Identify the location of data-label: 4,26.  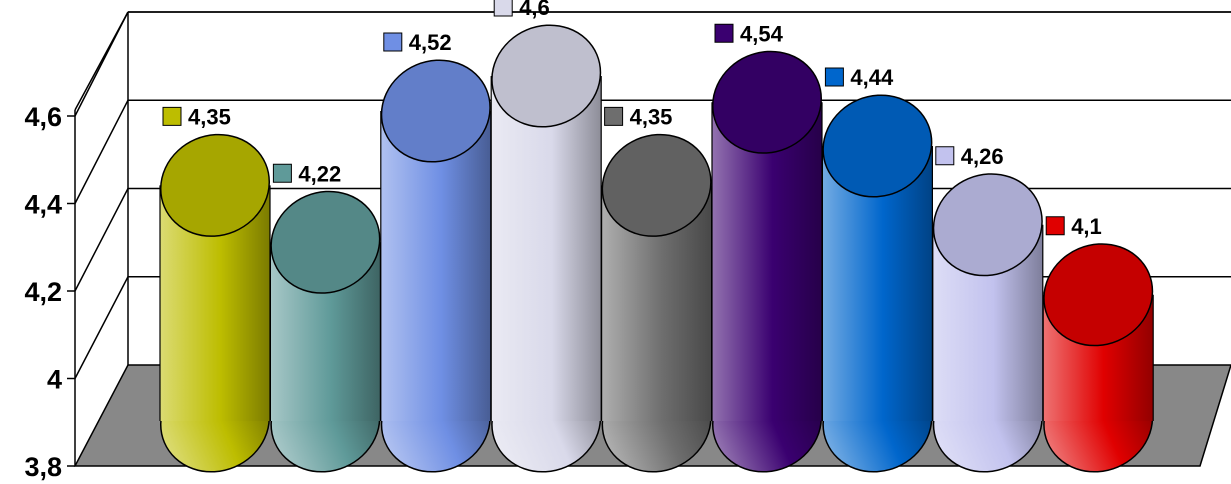
(982, 156).